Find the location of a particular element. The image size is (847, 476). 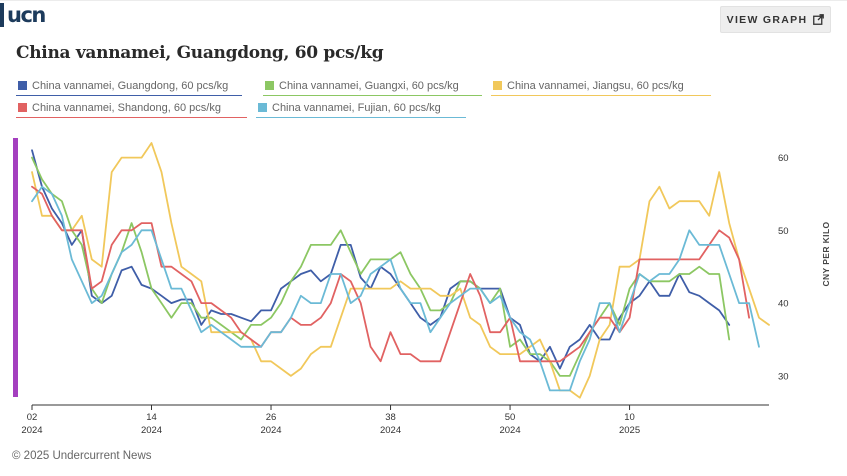

y-axis-title: CNY PER KILO is located at coordinates (826, 253).